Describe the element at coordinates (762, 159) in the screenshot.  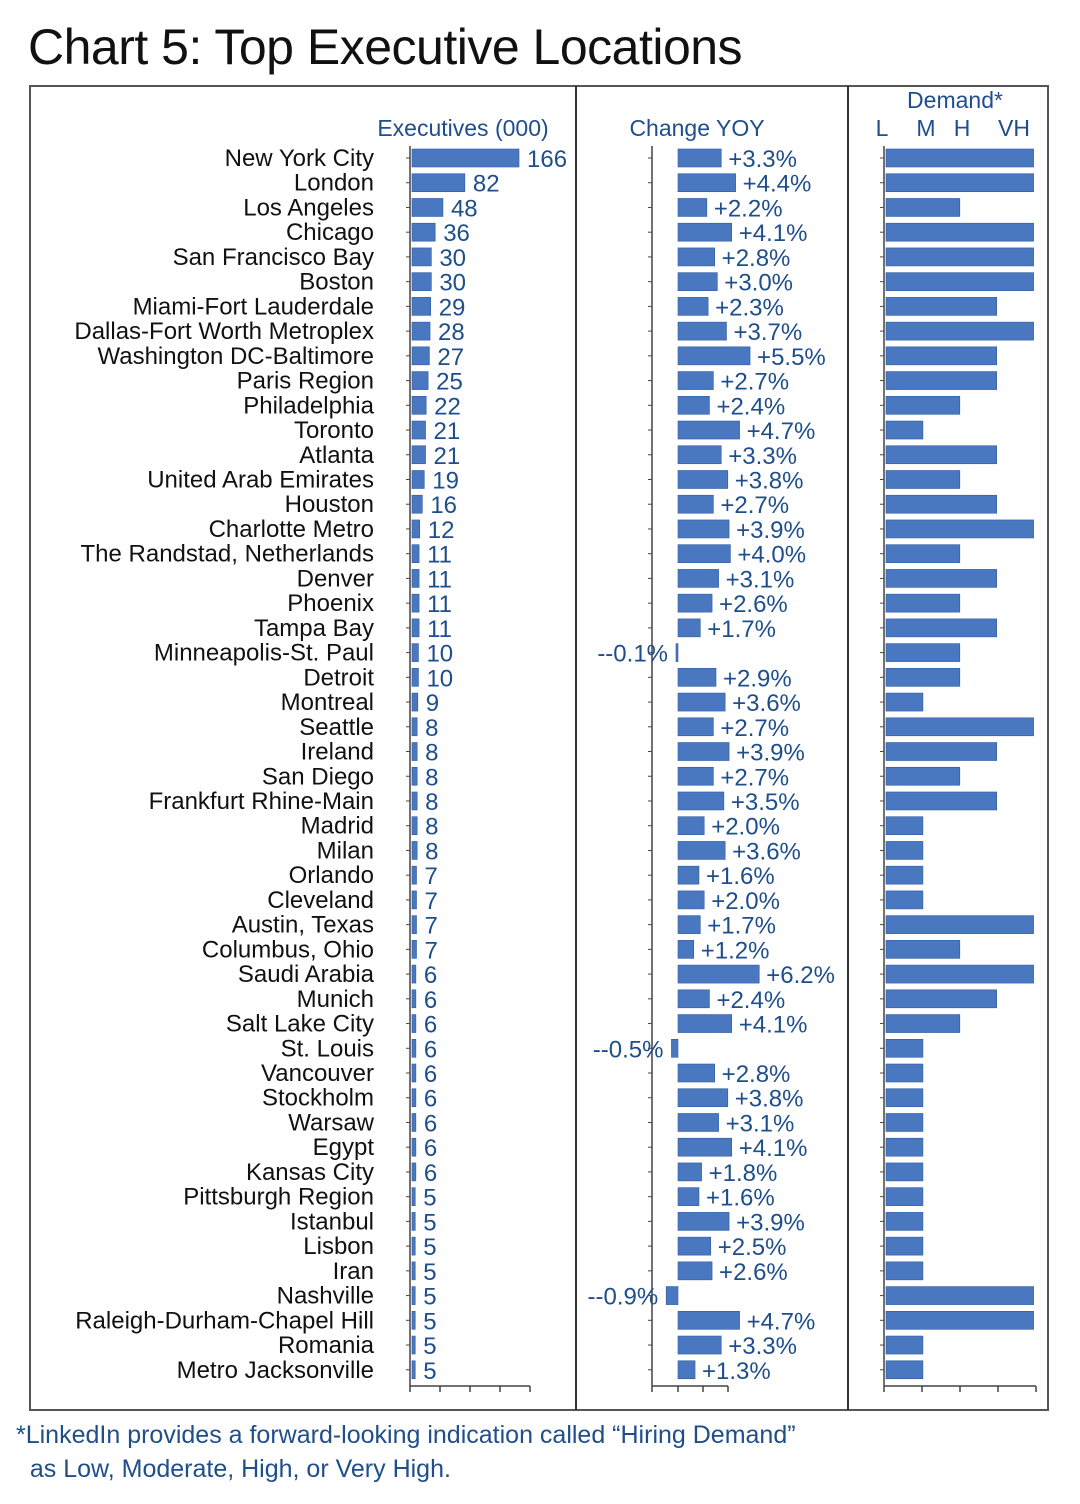
I see `change-value-label: +3.3%` at that location.